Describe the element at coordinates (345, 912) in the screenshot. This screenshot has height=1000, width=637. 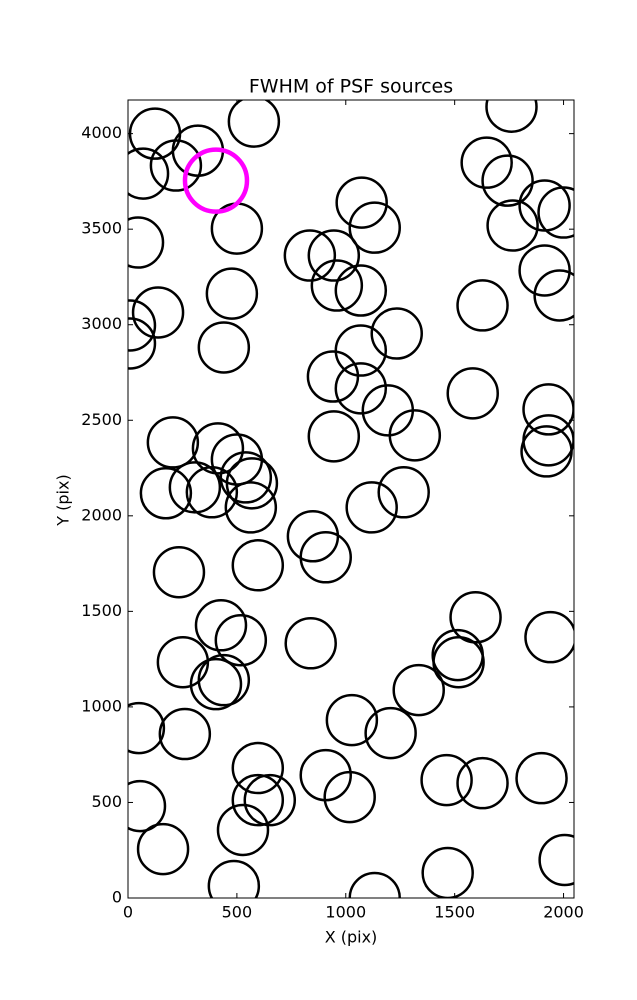
I see `x-tick-label: 1000` at that location.